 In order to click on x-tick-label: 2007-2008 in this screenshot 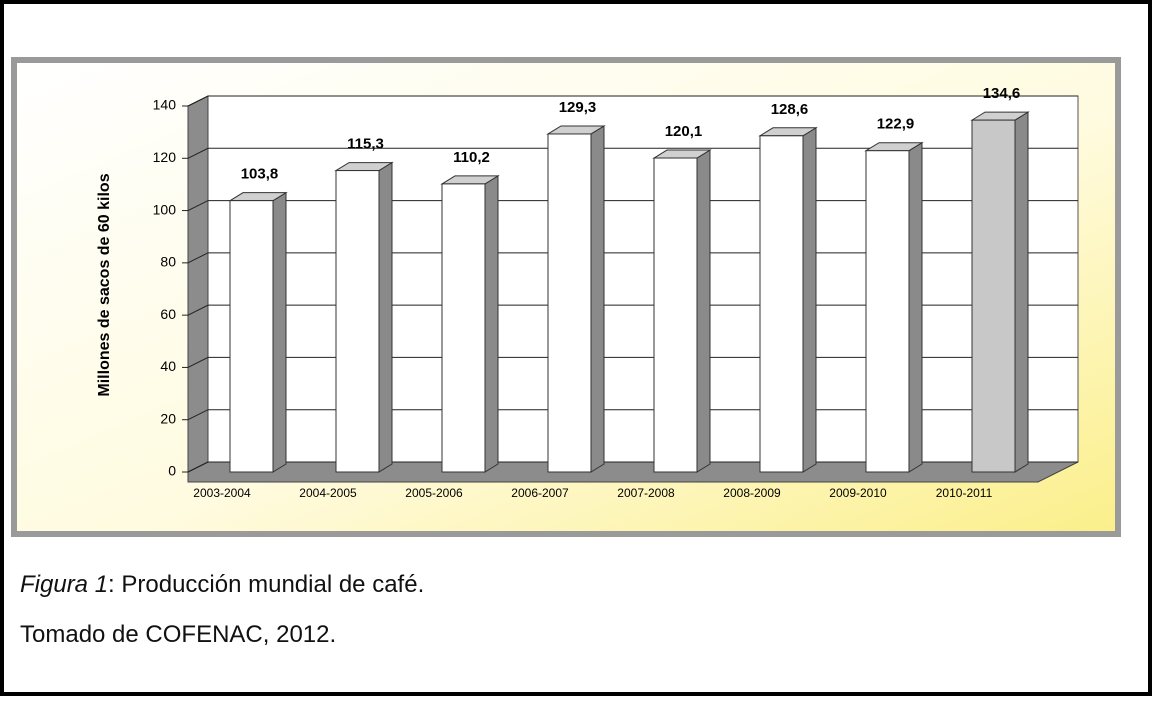, I will do `click(646, 493)`.